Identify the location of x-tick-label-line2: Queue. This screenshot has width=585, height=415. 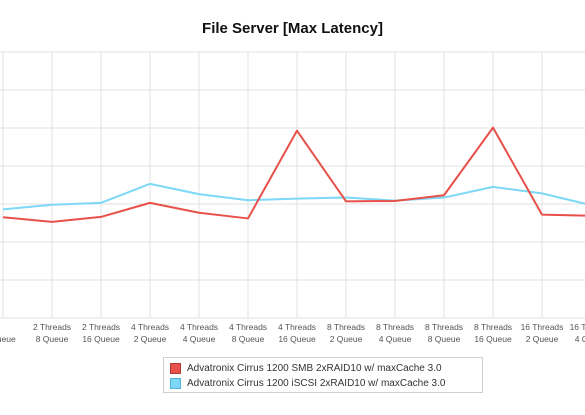
(8, 339).